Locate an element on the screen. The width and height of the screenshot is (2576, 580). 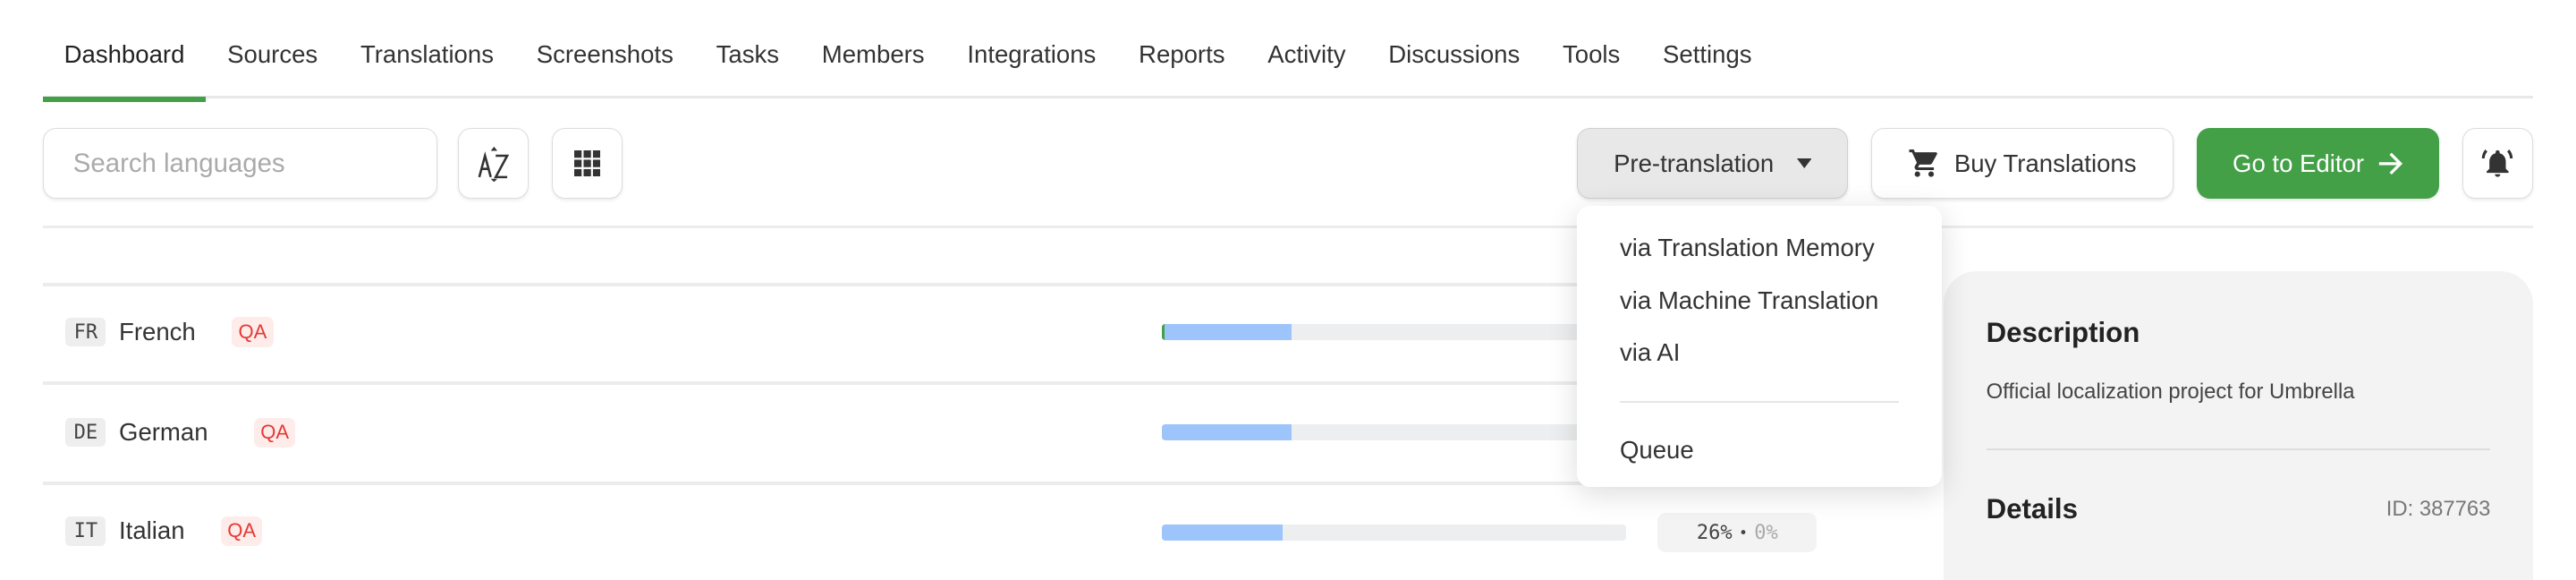
menu-item-machine-translation: via Machine Translation is located at coordinates (1749, 300).